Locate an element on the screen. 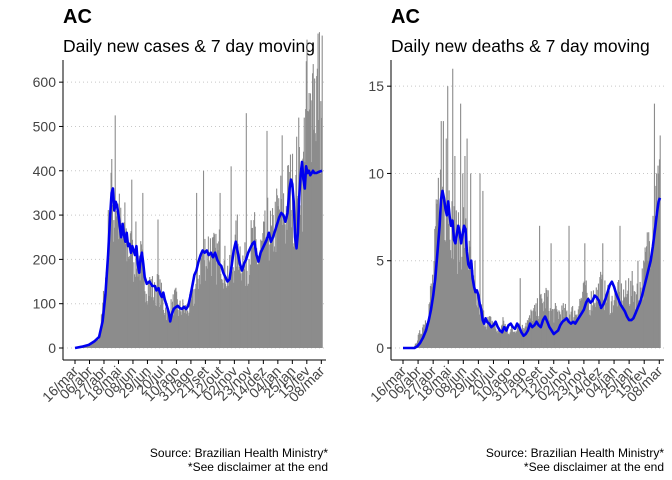 The width and height of the screenshot is (672, 480). cases-y-tick-label: 500 is located at coordinates (45, 126).